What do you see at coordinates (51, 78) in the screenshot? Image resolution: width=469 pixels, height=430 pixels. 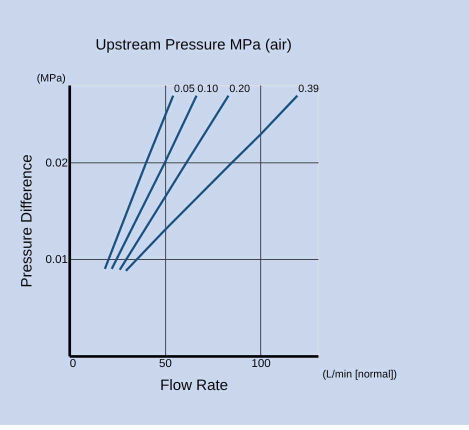 I see `text: (MPa)` at bounding box center [51, 78].